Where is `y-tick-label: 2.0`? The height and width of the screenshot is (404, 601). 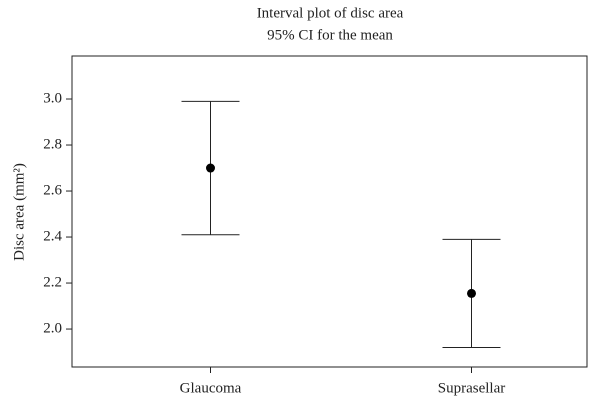
y-tick-label: 2.0 is located at coordinates (52, 328).